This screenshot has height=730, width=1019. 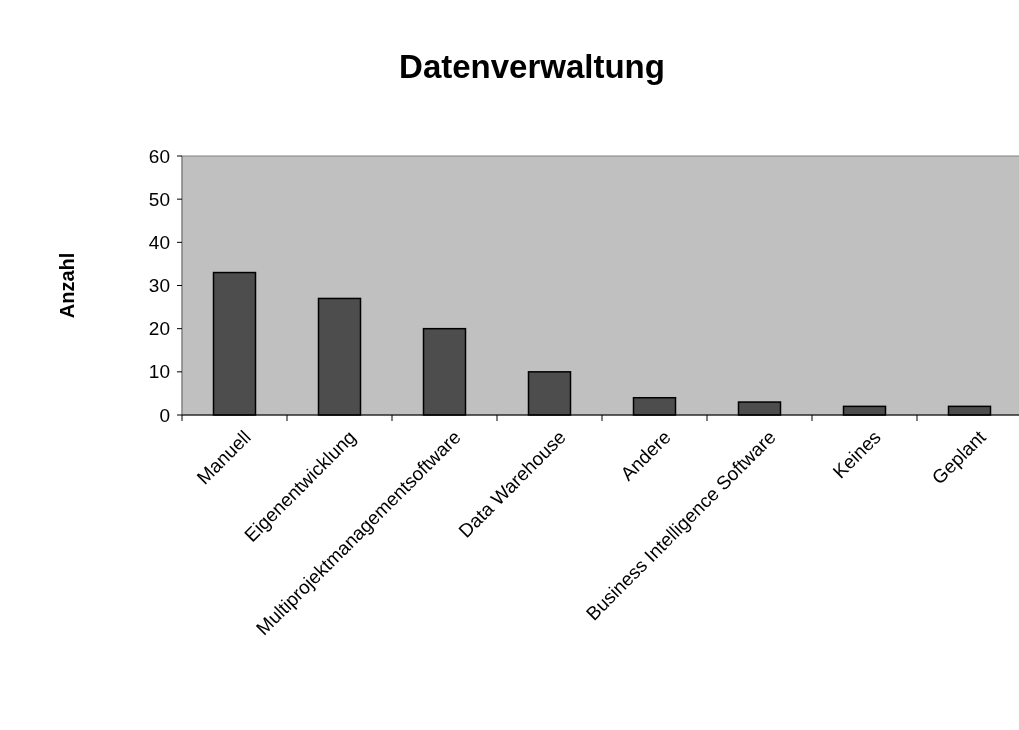 I want to click on y-tick-label: 50, so click(x=159, y=199).